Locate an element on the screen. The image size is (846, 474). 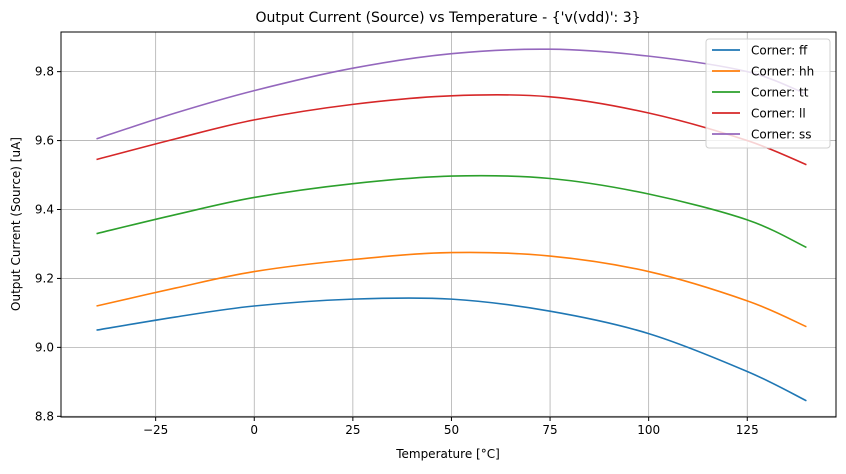
legend-box is located at coordinates (768, 93).